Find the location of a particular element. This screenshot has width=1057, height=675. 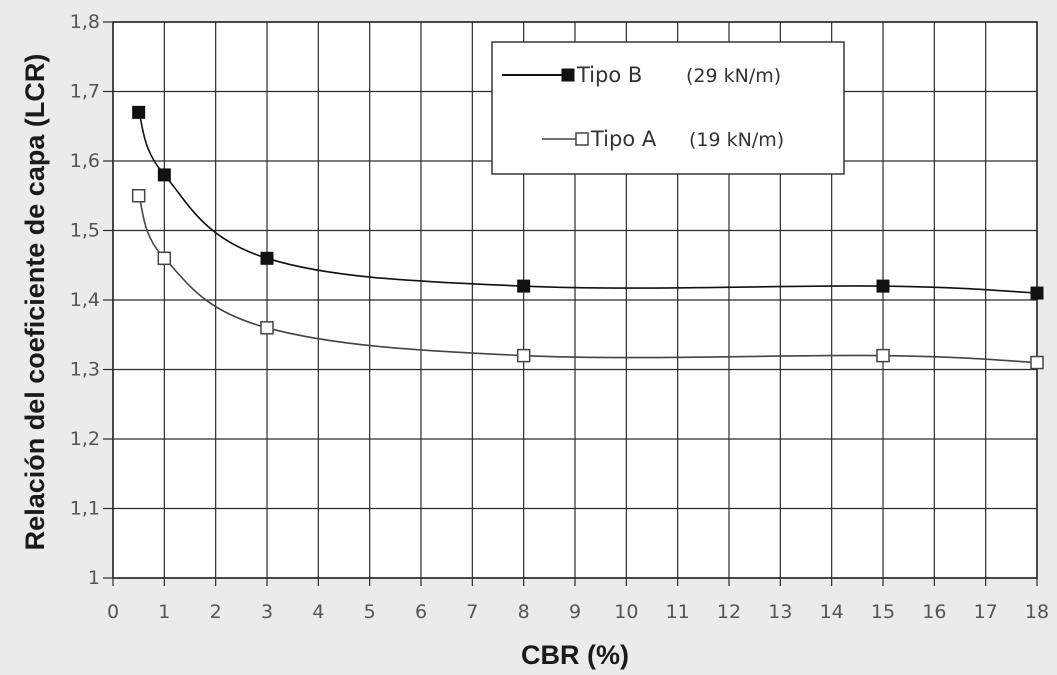

legend-label-tipo-b: Tipo B is located at coordinates (609, 75).